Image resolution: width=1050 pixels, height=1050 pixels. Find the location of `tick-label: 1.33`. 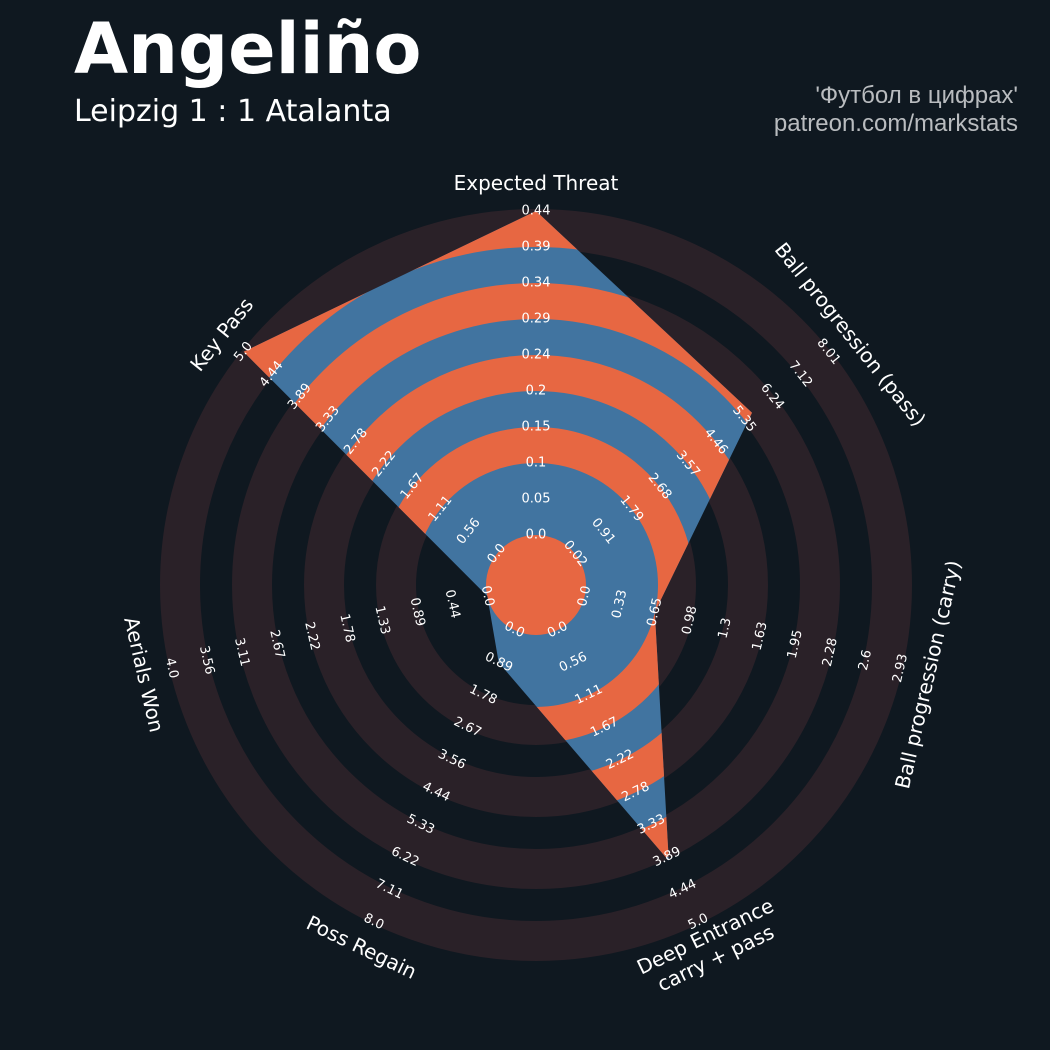

tick-label: 1.33 is located at coordinates (381, 620).